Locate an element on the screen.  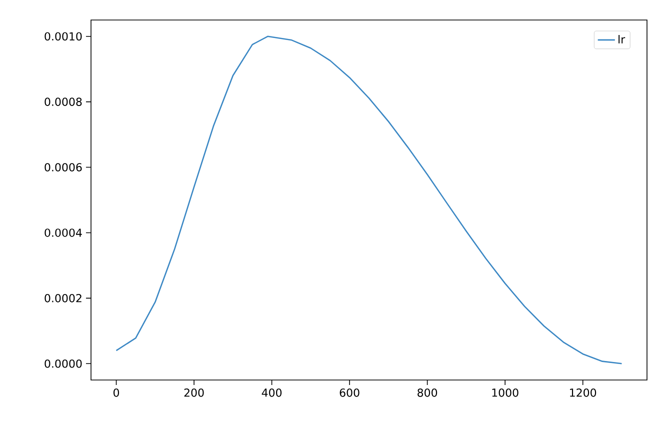
x-tick-label: 200 is located at coordinates (194, 392).